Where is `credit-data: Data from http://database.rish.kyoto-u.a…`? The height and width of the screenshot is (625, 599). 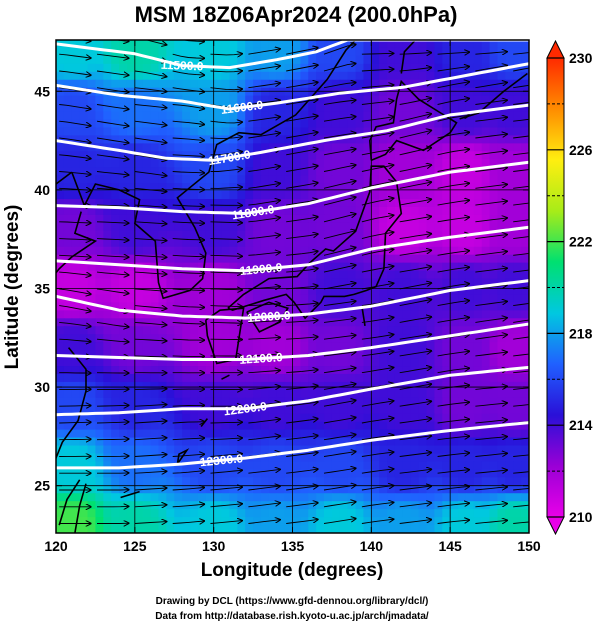
credit-data: Data from http://database.rish.kyoto-u.a… is located at coordinates (292, 616).